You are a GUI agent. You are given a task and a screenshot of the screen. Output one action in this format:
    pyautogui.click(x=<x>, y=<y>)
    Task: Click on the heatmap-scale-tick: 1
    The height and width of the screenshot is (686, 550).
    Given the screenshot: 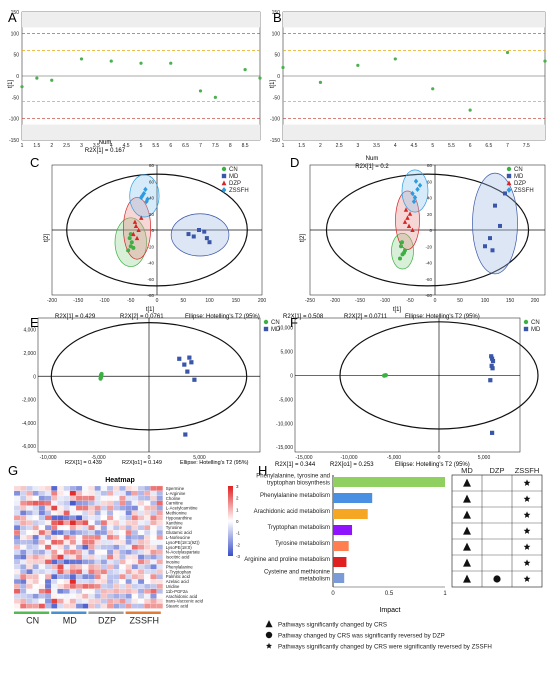 What is the action you would take?
    pyautogui.click(x=237, y=509)
    